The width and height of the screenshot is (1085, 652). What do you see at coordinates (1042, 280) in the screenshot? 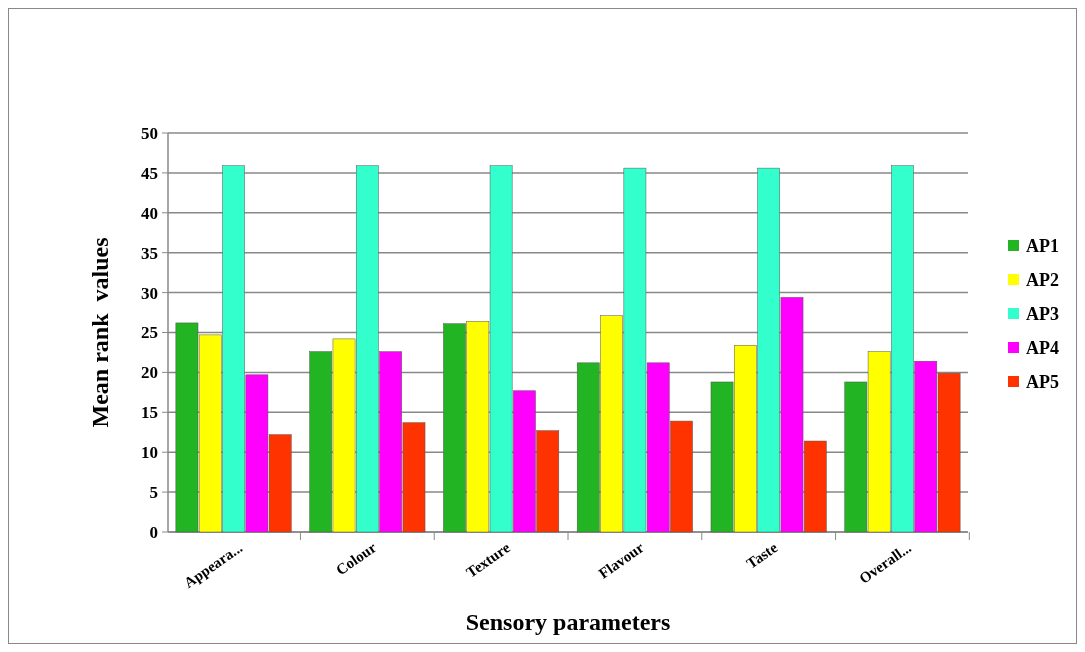
I see `legend-label: AP2` at bounding box center [1042, 280].